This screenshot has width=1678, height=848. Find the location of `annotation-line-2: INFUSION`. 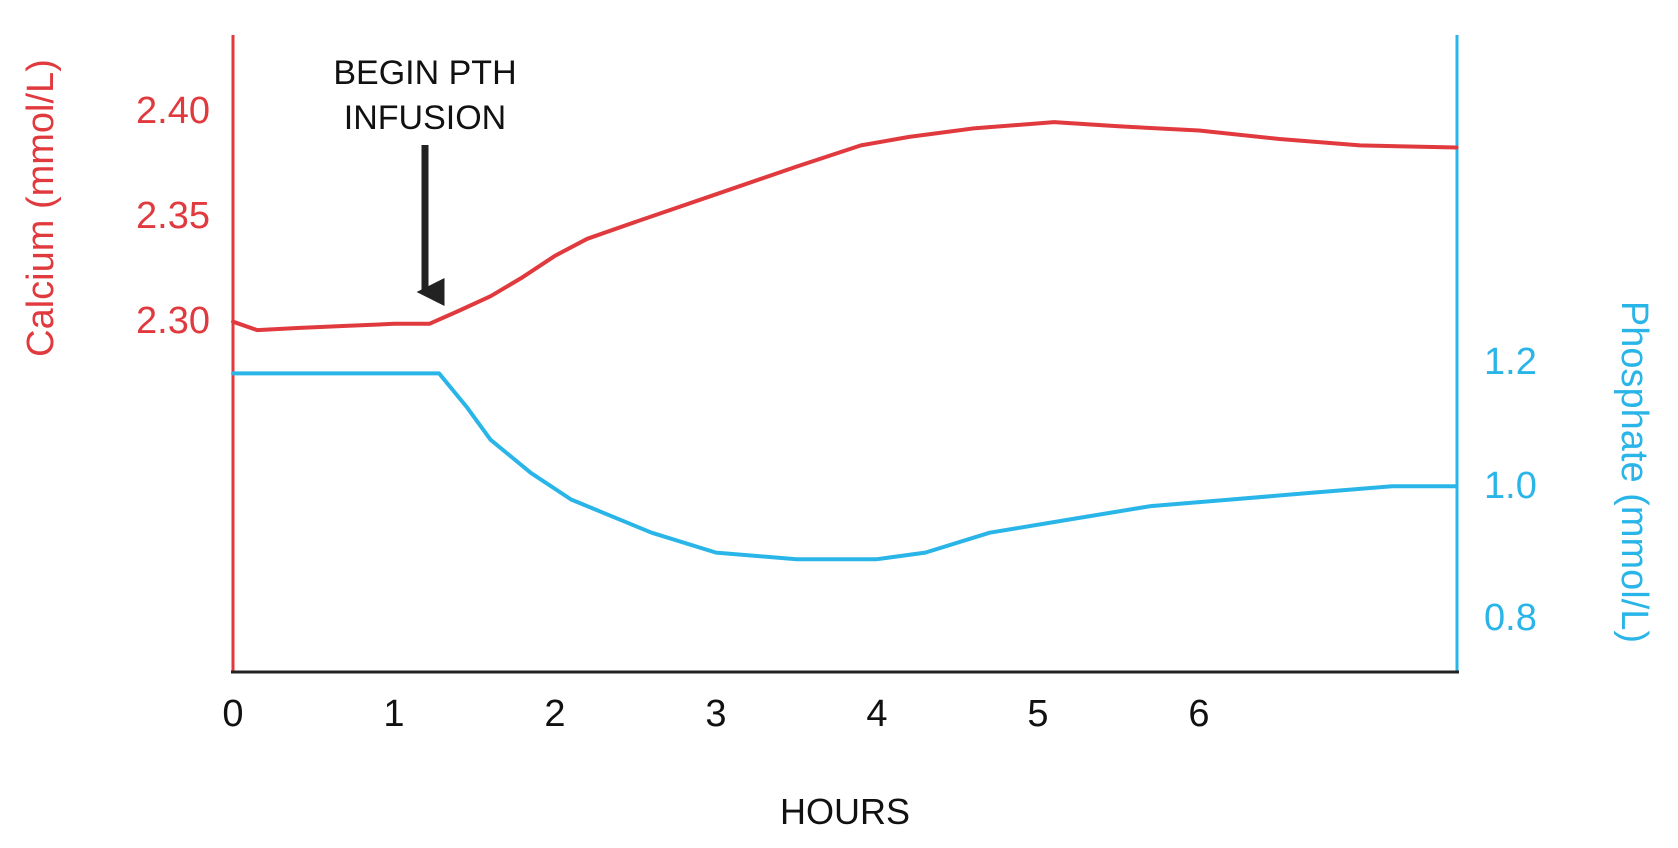

annotation-line-2: INFUSION is located at coordinates (425, 118).